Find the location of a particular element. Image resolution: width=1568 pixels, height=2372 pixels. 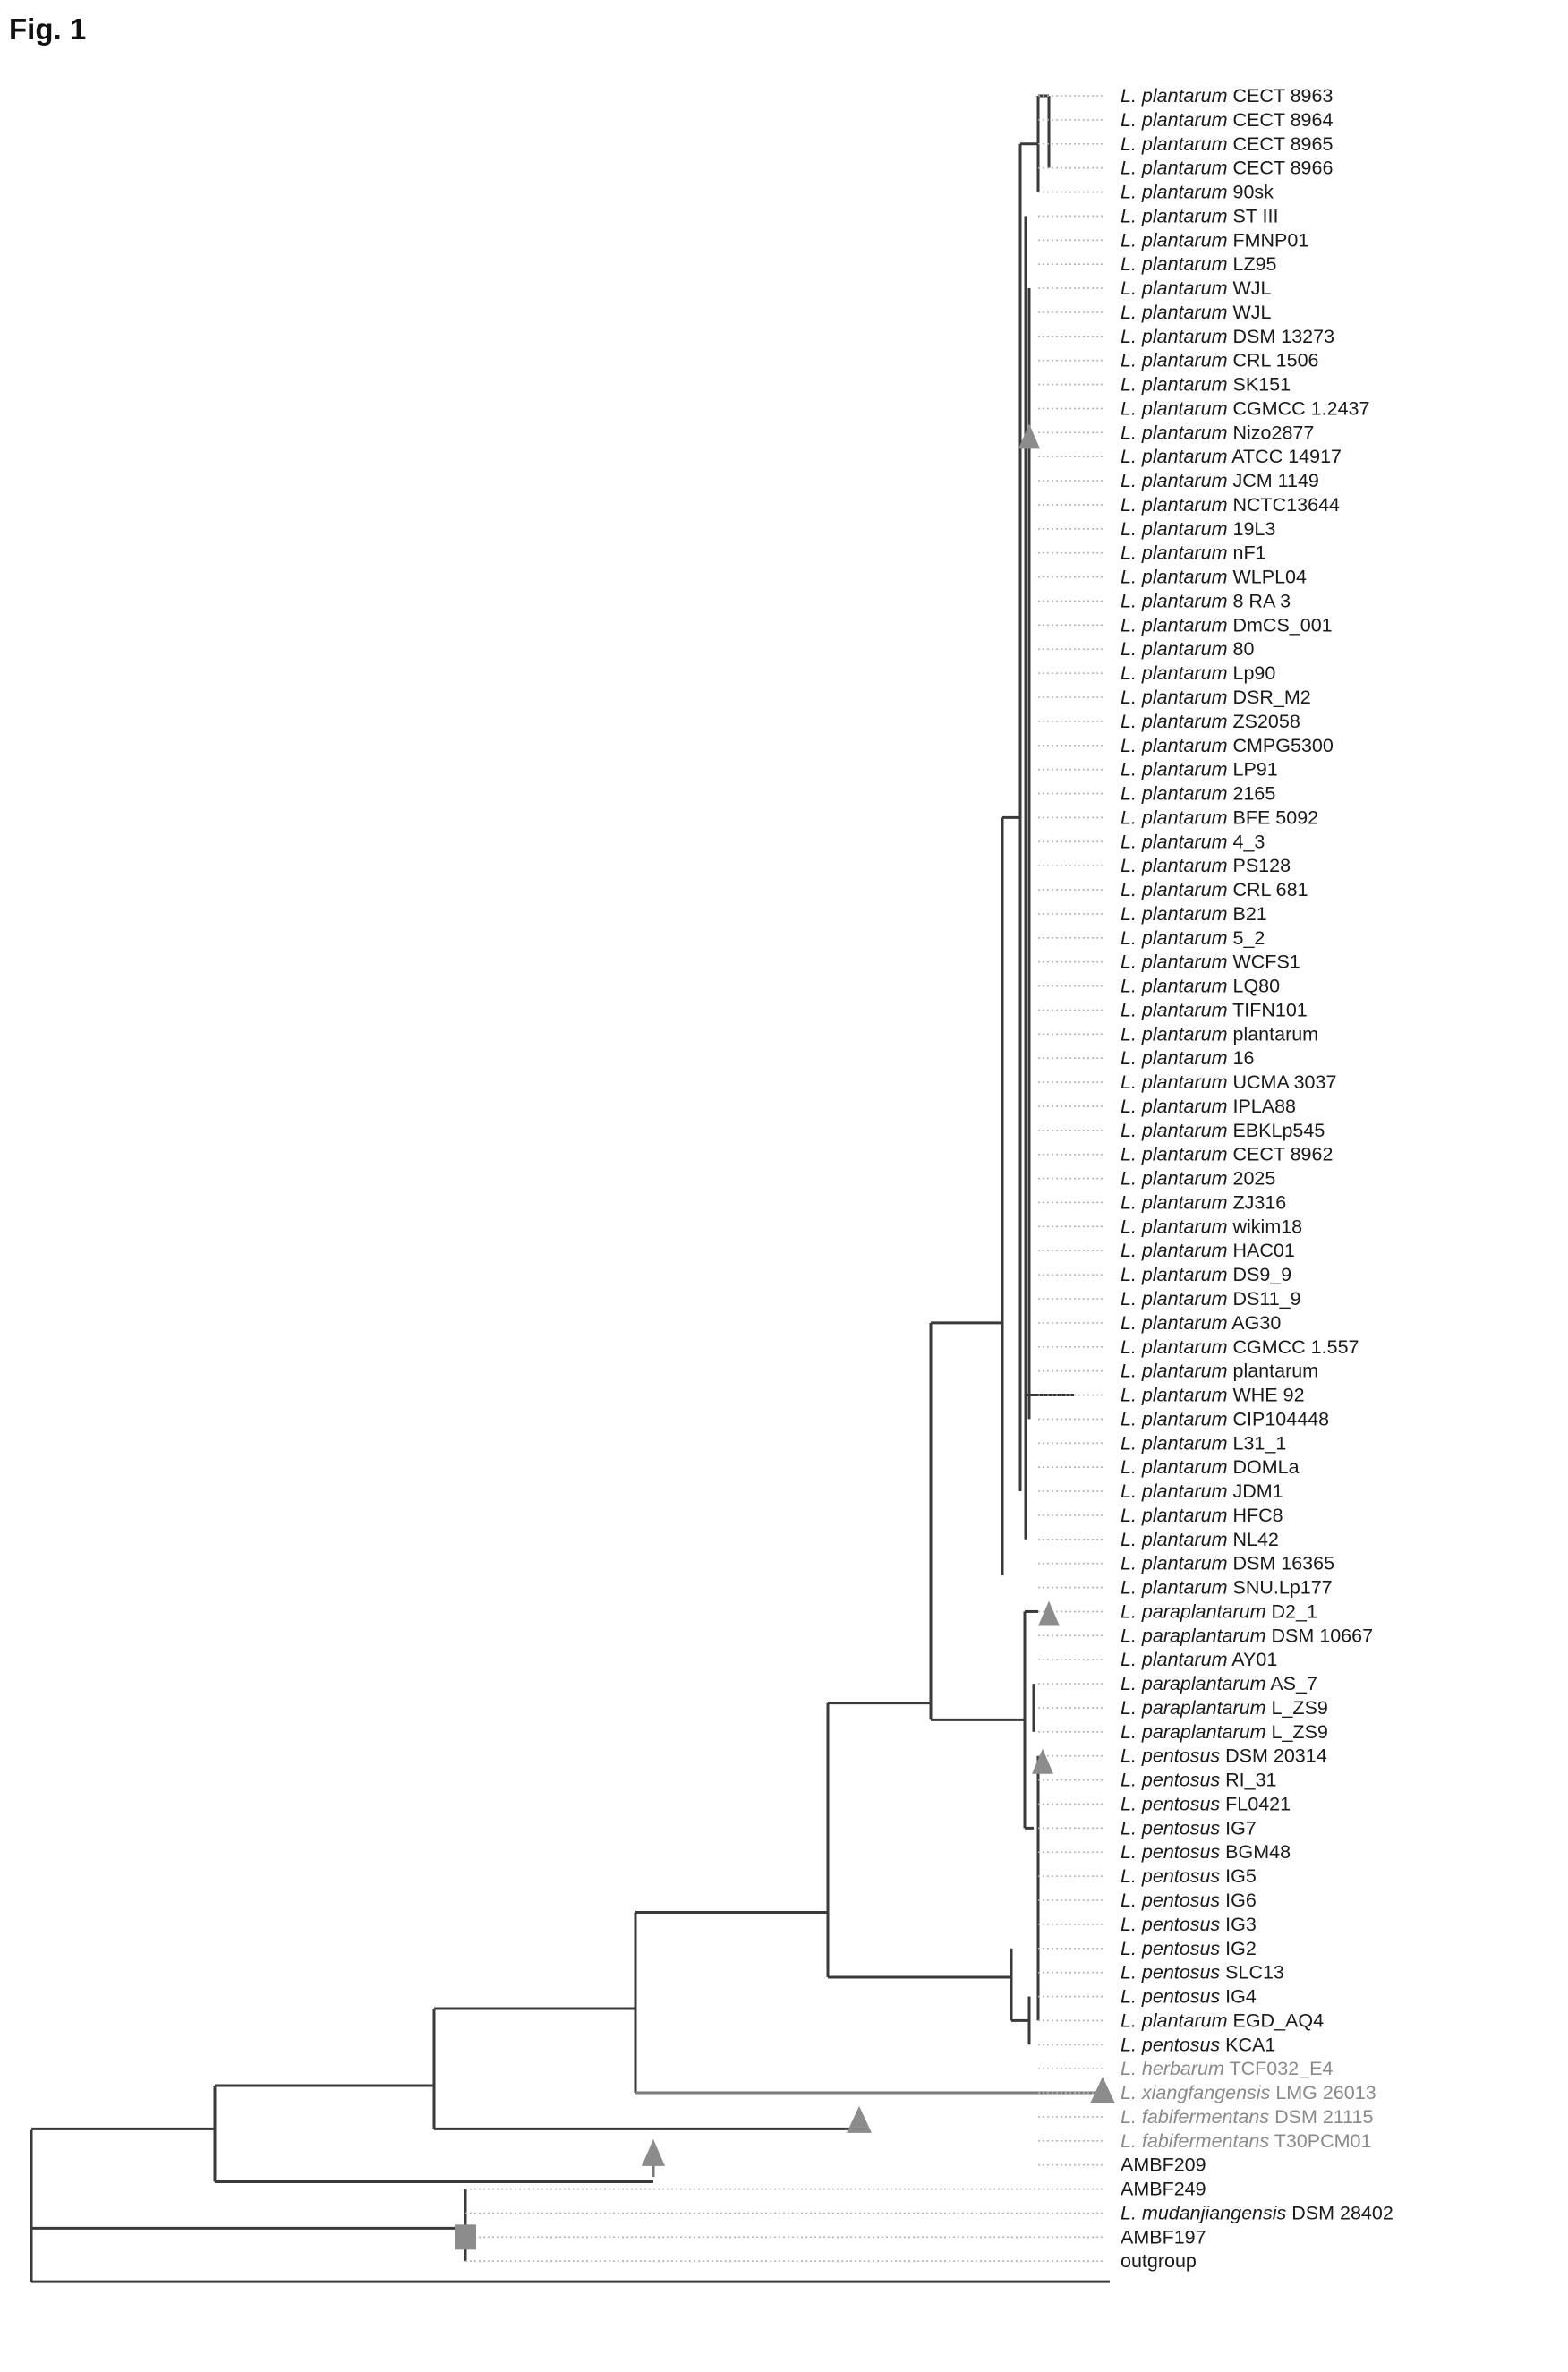

tip-strain: BFE 5092 is located at coordinates (1273, 817).